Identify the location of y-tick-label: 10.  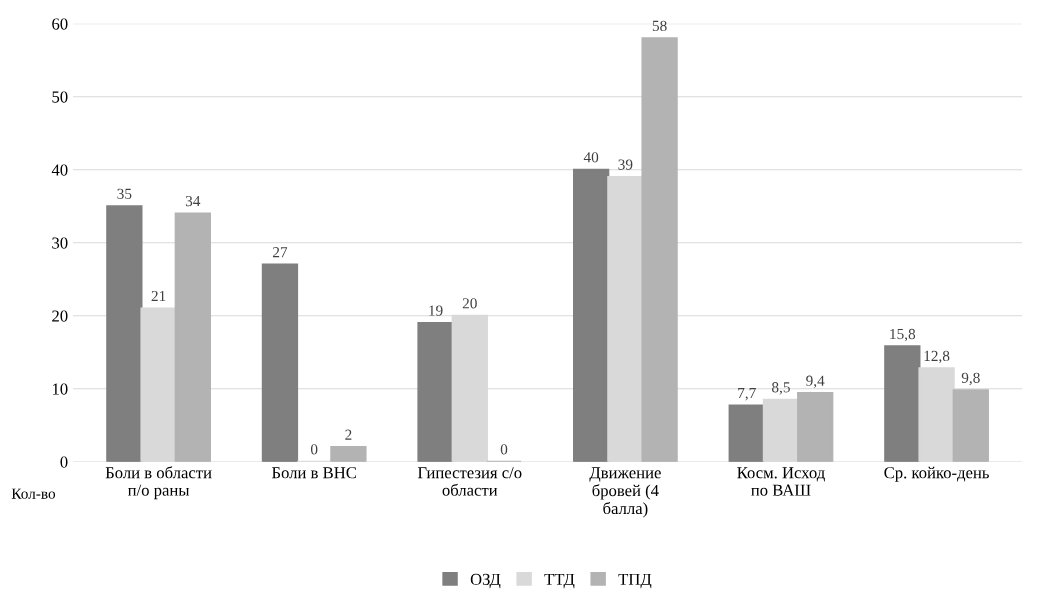
(60, 389).